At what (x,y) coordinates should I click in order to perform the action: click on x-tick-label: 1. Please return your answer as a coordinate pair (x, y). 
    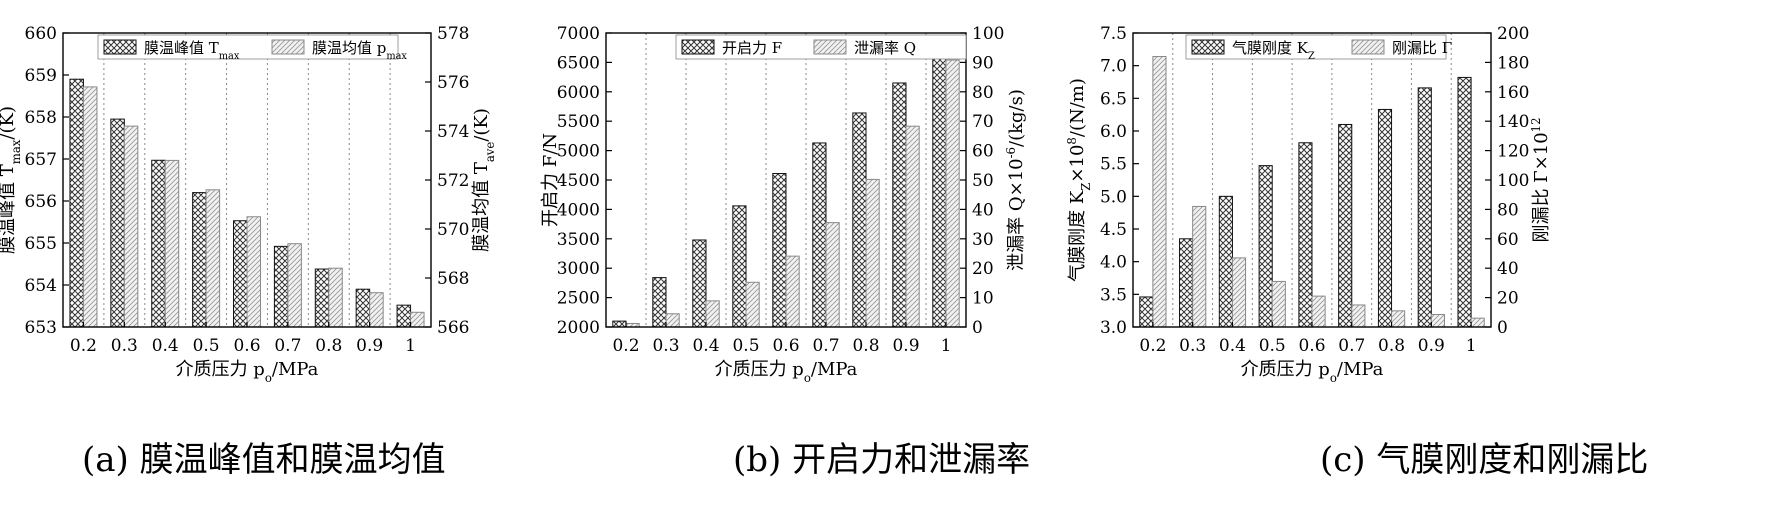
    Looking at the image, I should click on (946, 346).